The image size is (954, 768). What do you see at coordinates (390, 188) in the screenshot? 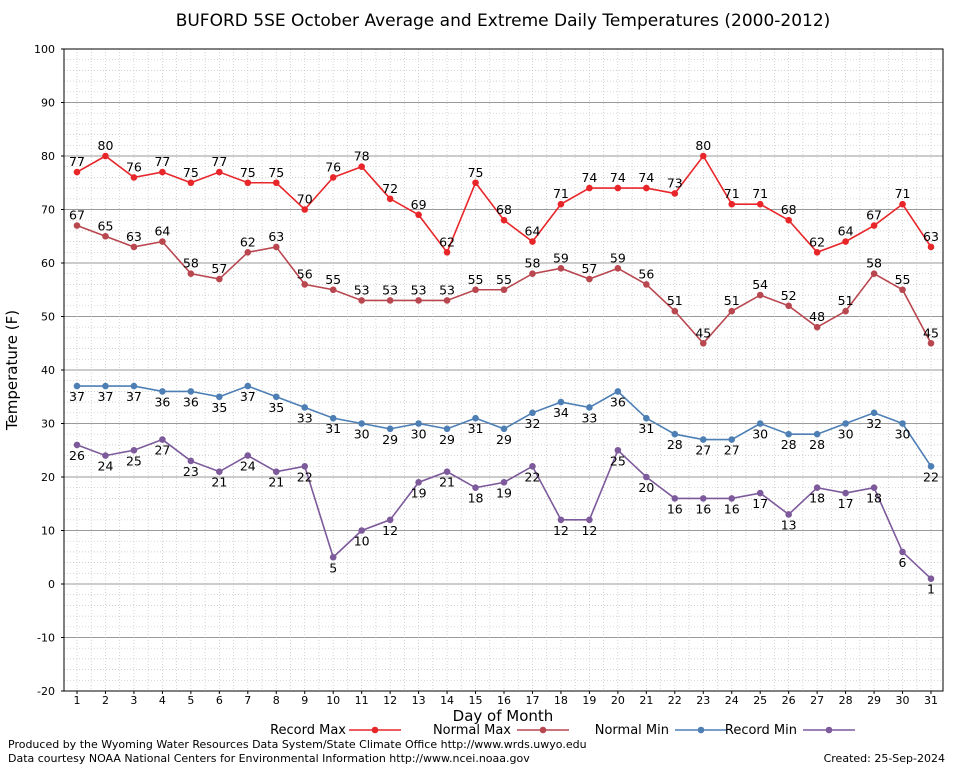
I see `data-label: 72` at bounding box center [390, 188].